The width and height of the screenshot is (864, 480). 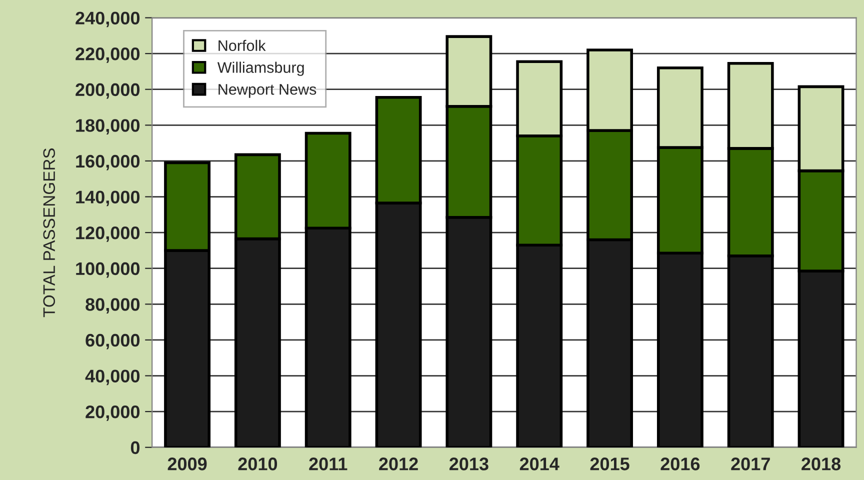 I want to click on y-tick-label: 220,000, so click(x=108, y=55).